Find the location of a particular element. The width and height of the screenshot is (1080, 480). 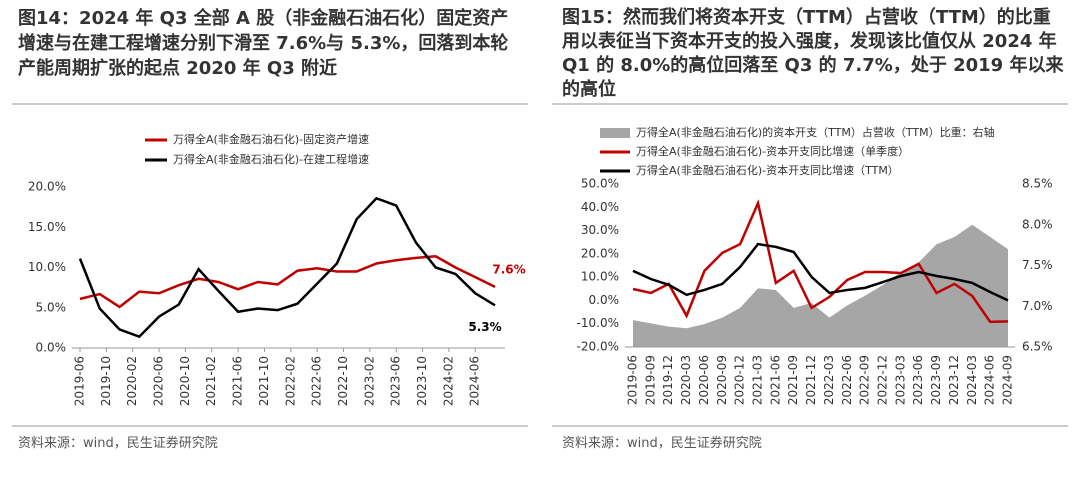

y-tick-label: -10.0% is located at coordinates (598, 323).